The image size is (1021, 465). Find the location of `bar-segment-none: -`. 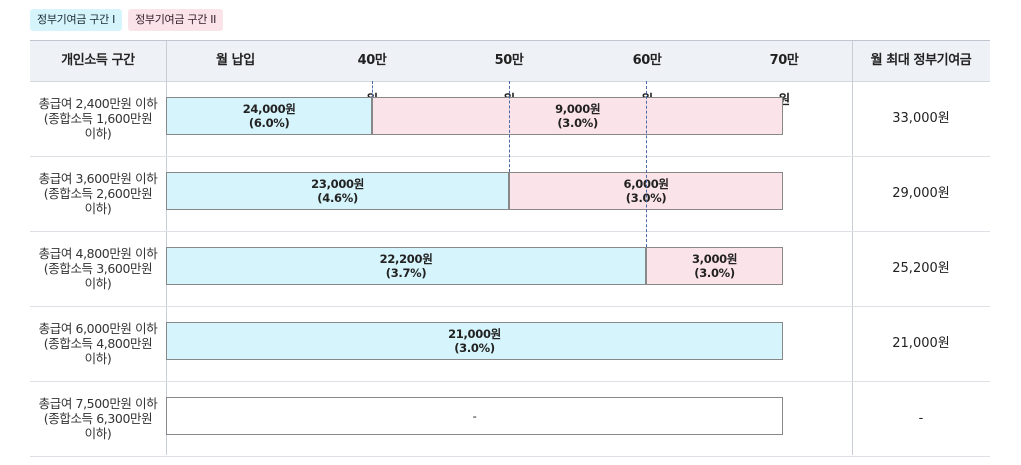

bar-segment-none: - is located at coordinates (474, 416).